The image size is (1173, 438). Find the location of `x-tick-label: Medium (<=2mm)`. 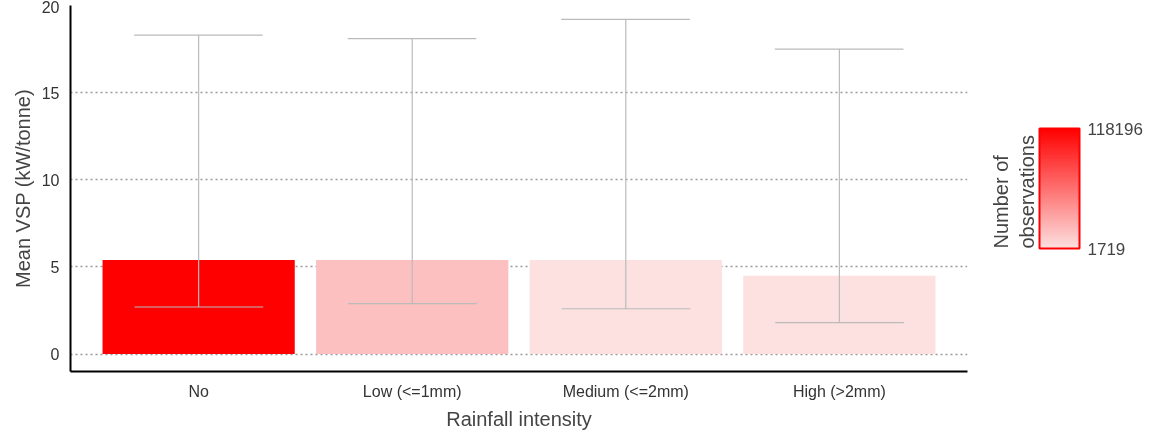

x-tick-label: Medium (<=2mm) is located at coordinates (625, 391).